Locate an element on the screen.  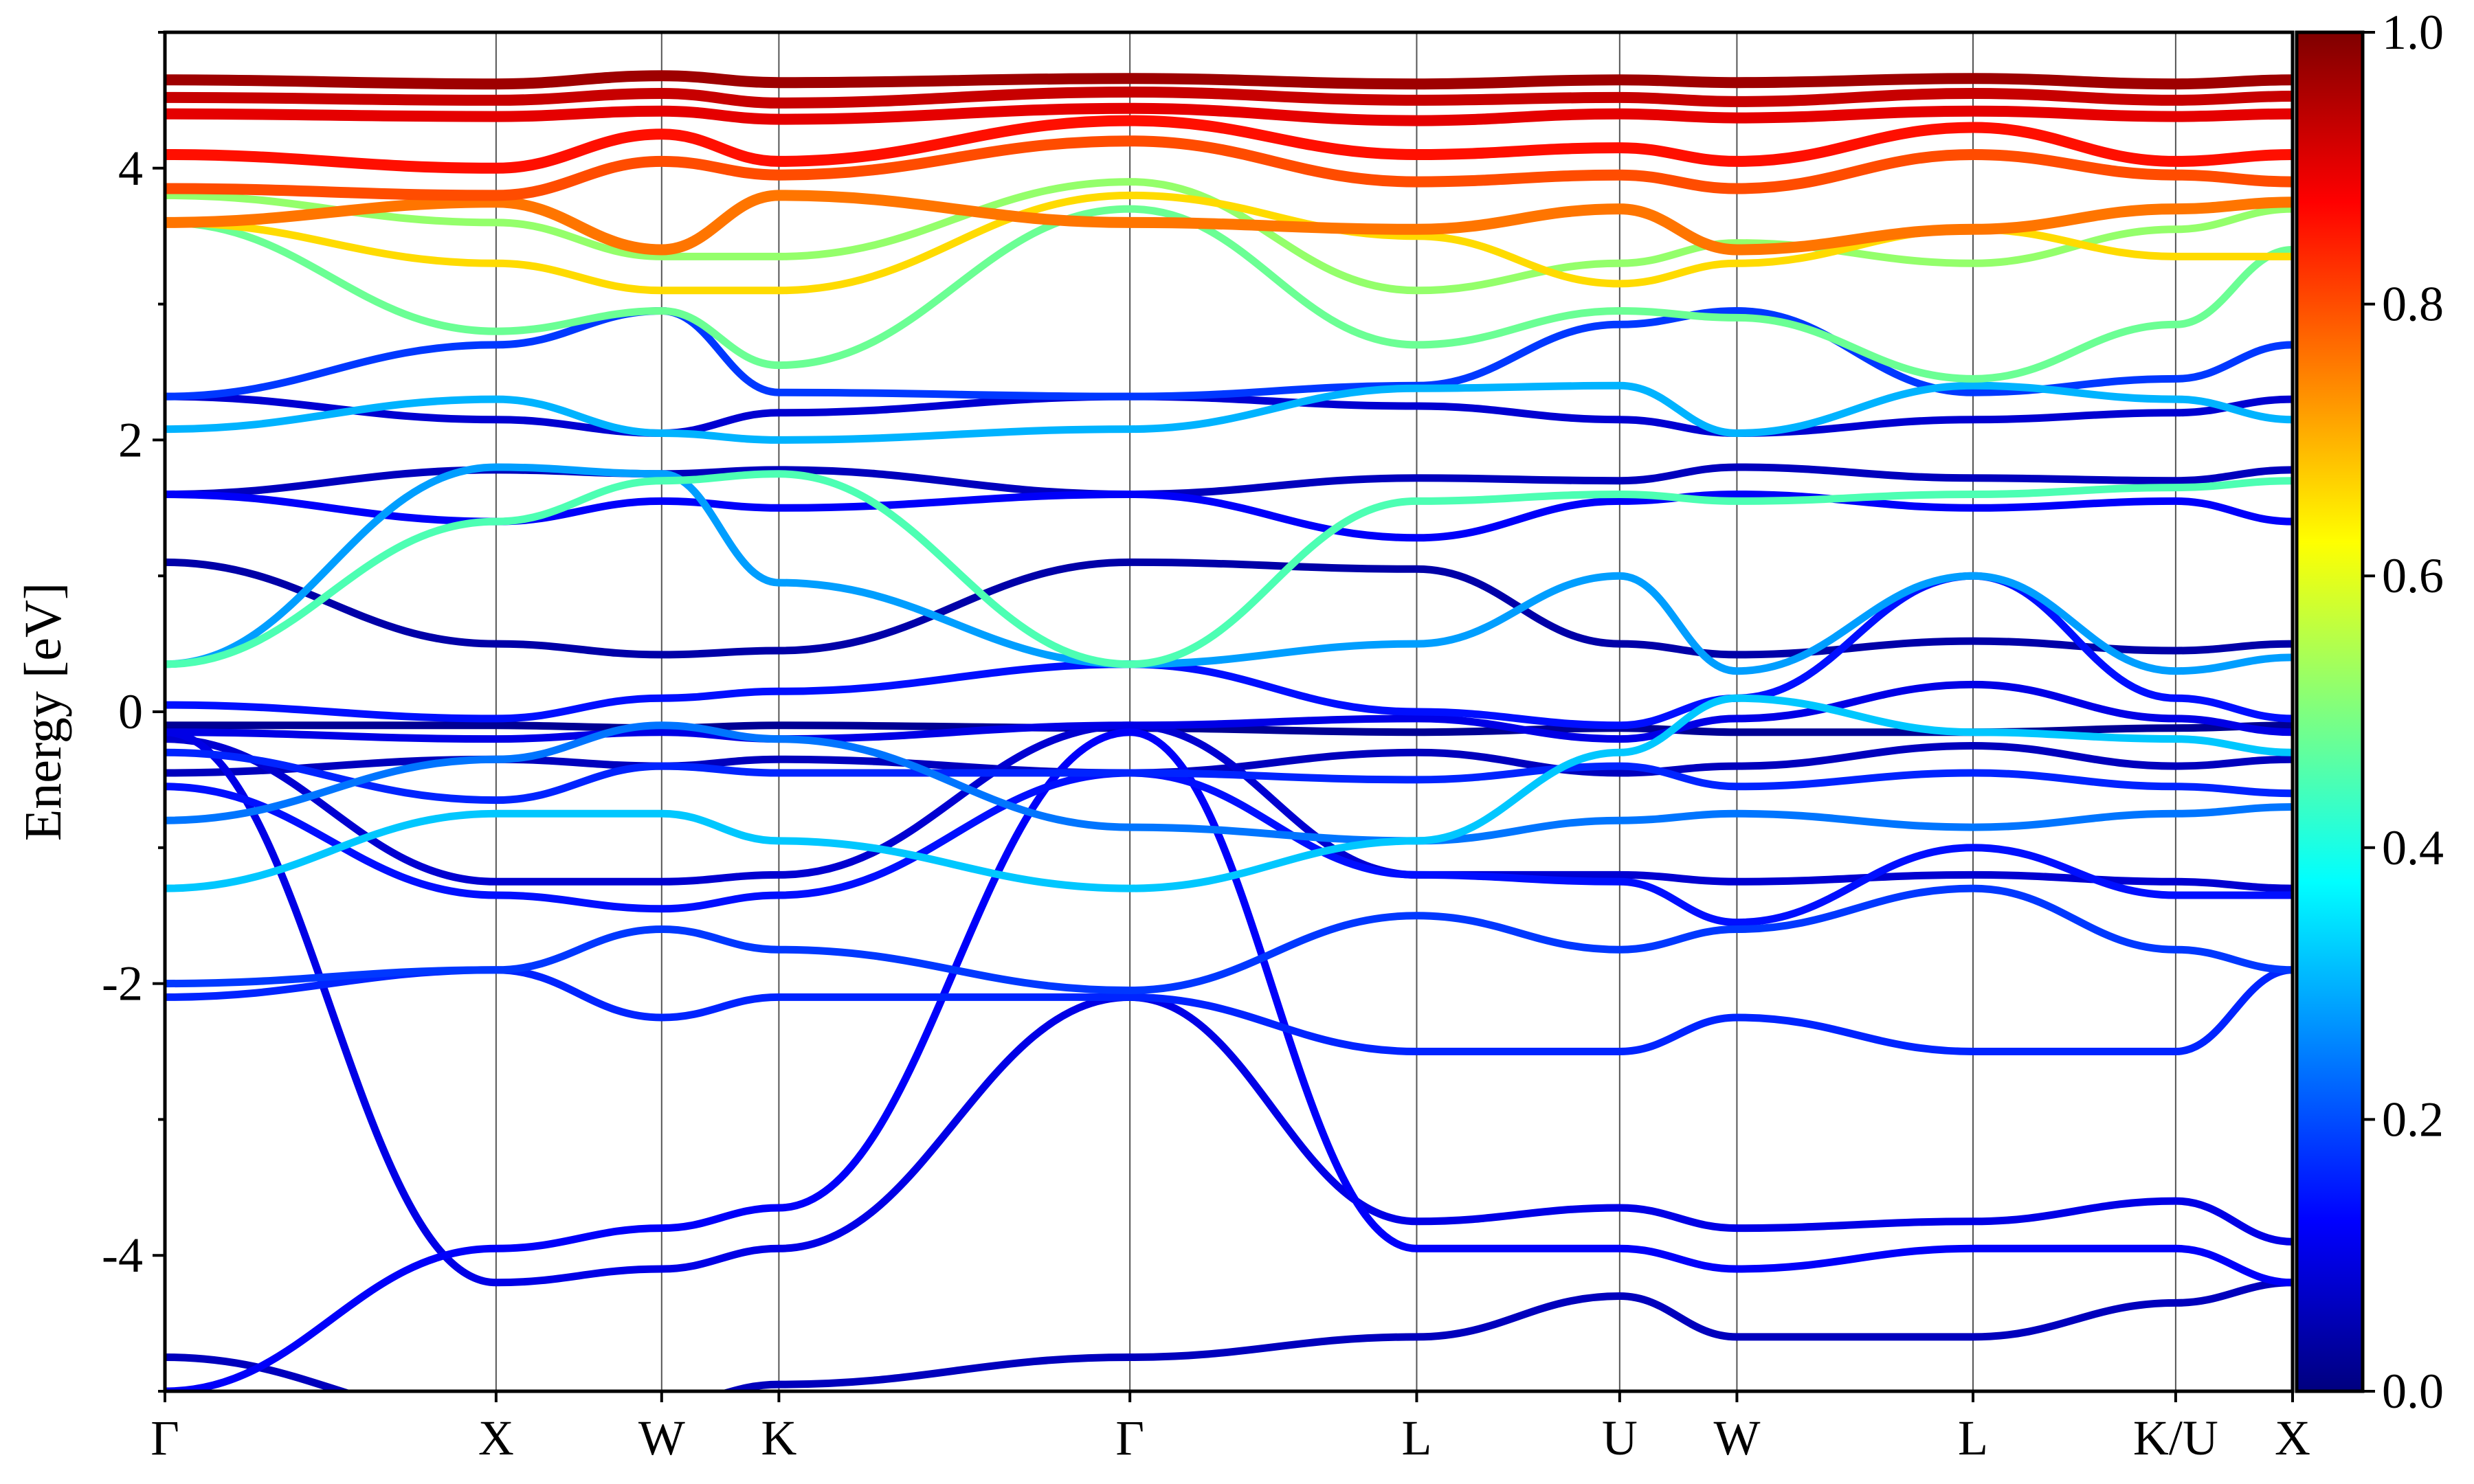
colorbar-tick-label: 0.6 is located at coordinates (2413, 575).